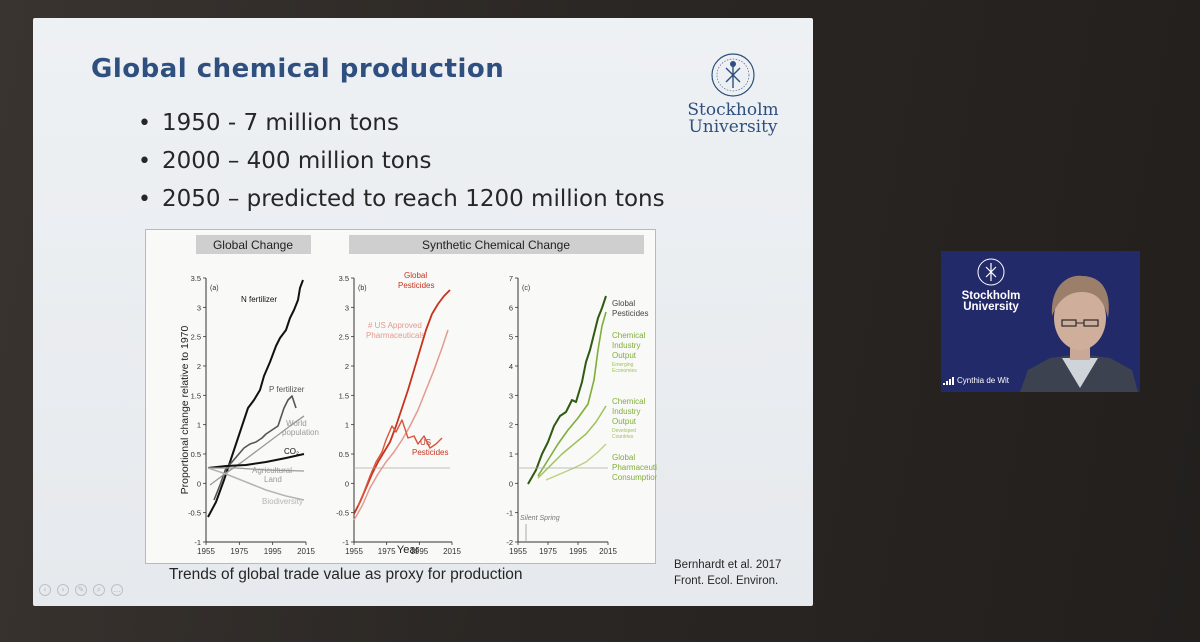  What do you see at coordinates (624, 421) in the screenshot?
I see `series-label: Output` at bounding box center [624, 421].